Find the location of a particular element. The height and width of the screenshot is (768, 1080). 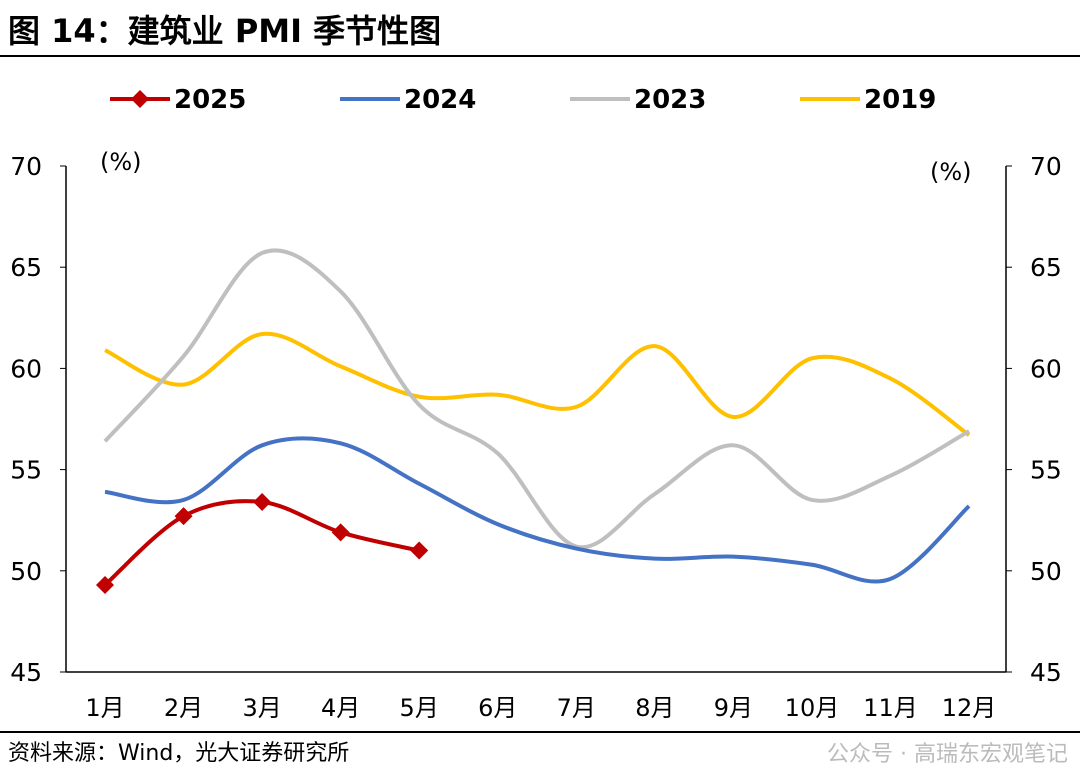

x-tick-label: 1月 is located at coordinates (104, 708).